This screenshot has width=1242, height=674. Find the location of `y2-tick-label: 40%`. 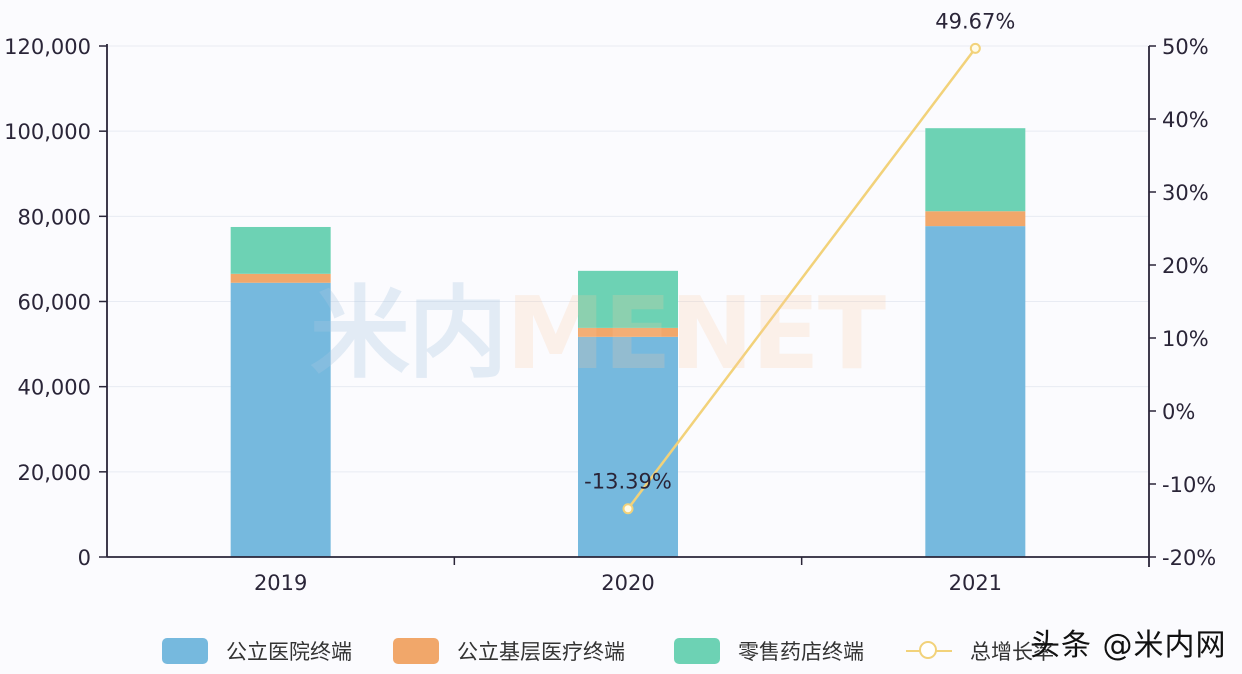

y2-tick-label: 40% is located at coordinates (1185, 120).